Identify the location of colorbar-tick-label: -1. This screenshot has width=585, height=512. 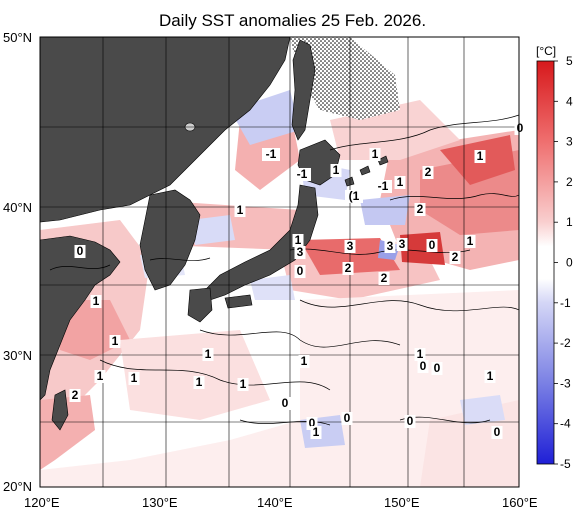
(565, 303).